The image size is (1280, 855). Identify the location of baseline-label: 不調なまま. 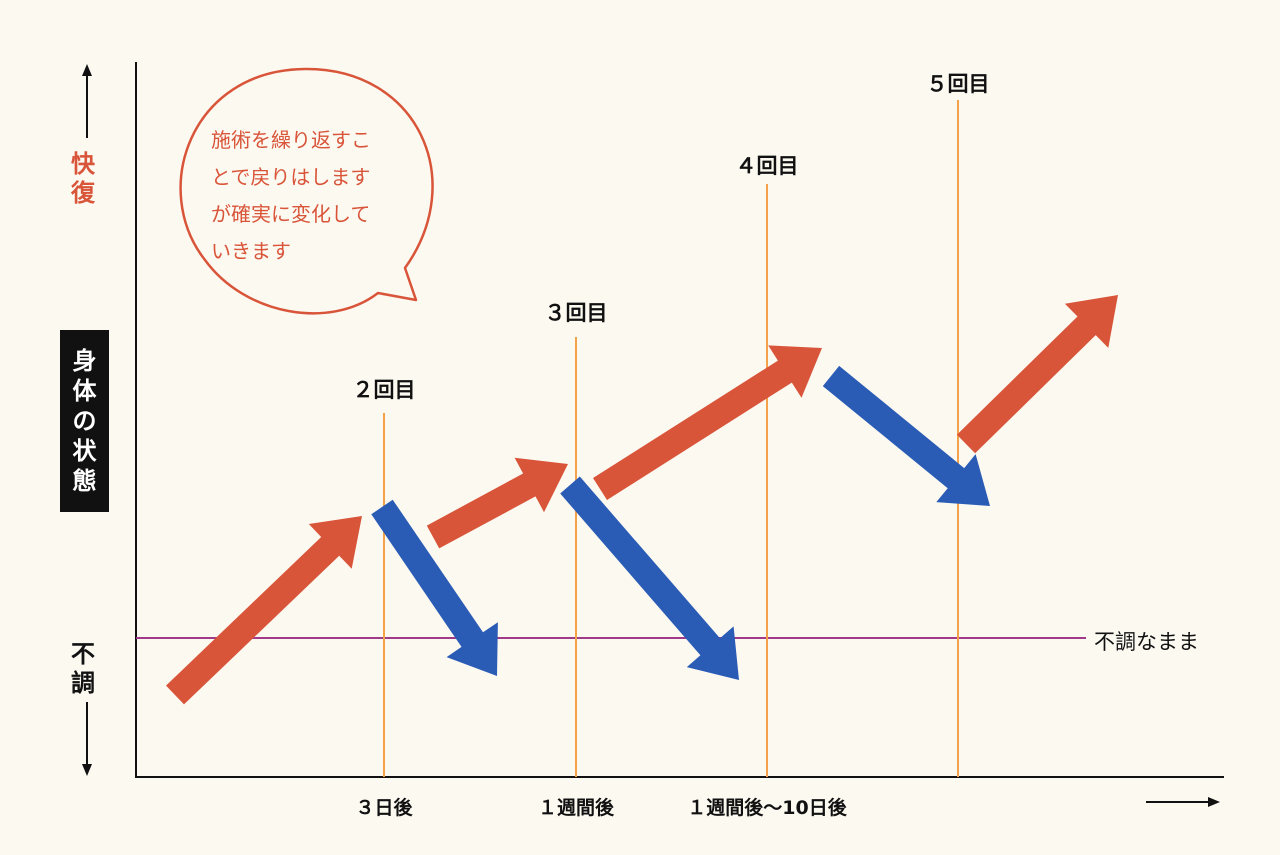
(1146, 642).